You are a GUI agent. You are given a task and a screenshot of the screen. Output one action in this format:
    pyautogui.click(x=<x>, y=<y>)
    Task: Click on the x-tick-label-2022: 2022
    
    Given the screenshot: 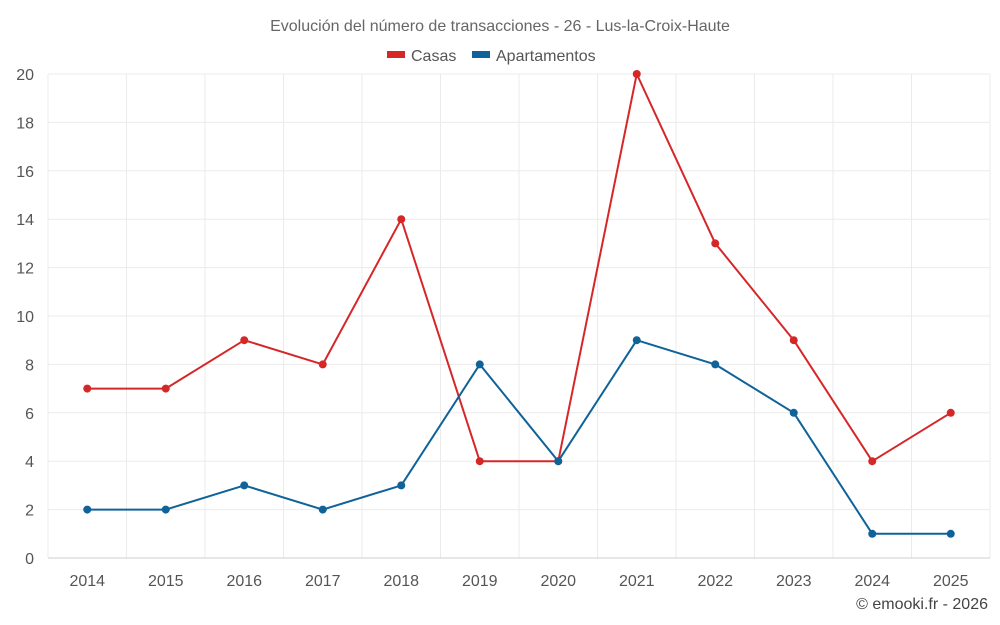 What is the action you would take?
    pyautogui.click(x=715, y=581)
    